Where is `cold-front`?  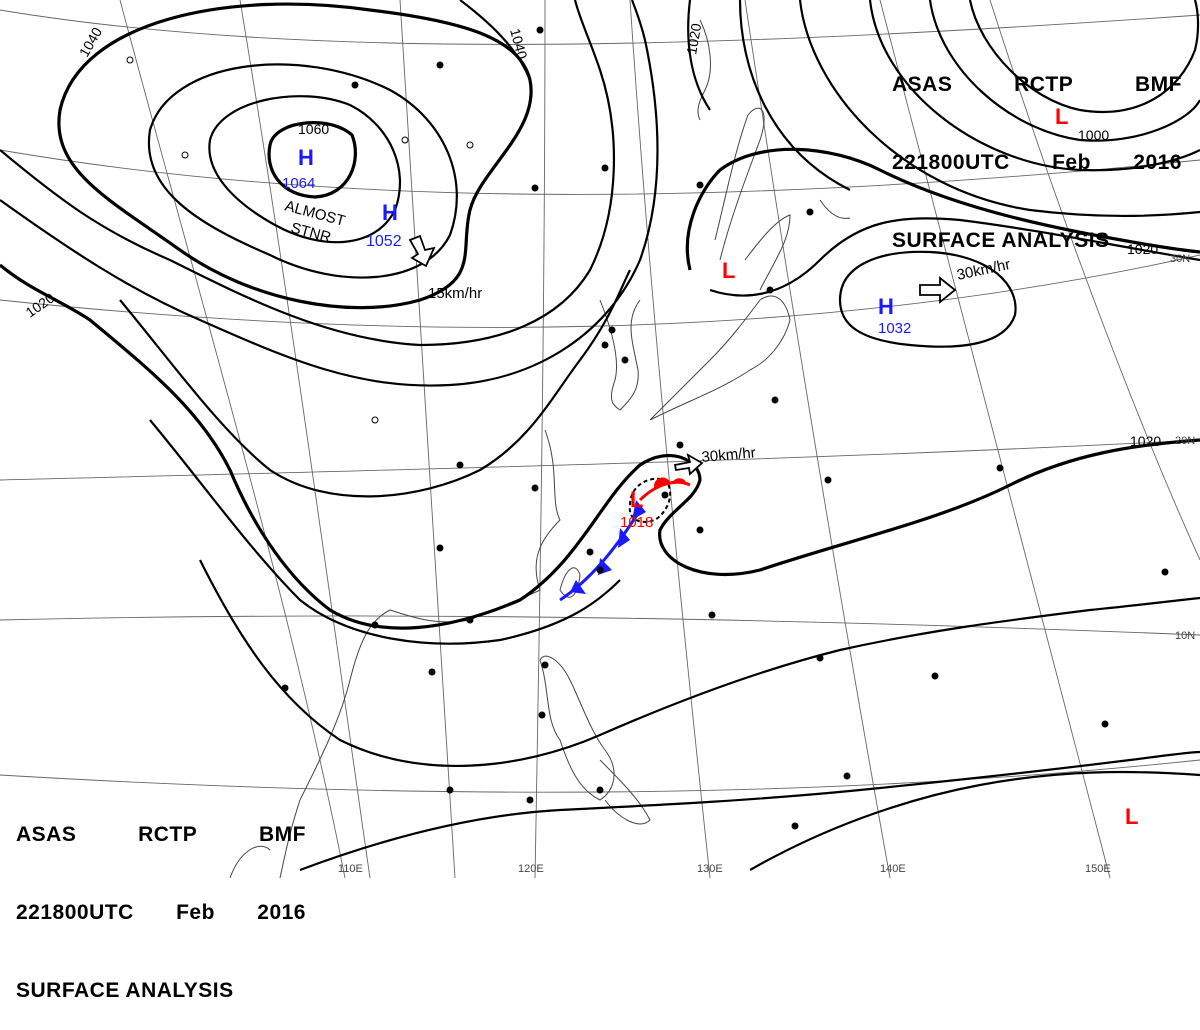 cold-front is located at coordinates (602, 551).